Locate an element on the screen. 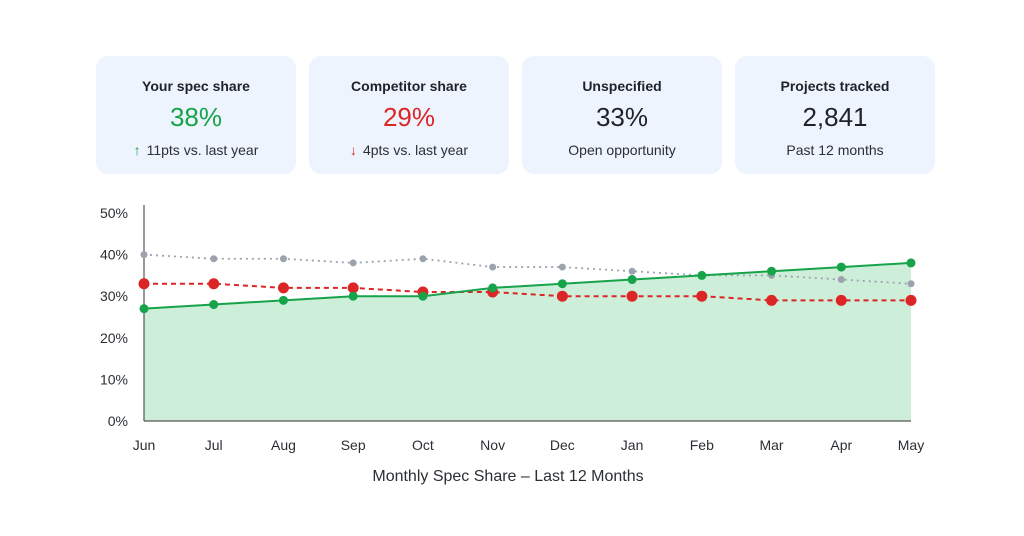 The width and height of the screenshot is (1024, 536). series-line-dotted is located at coordinates (527, 269).